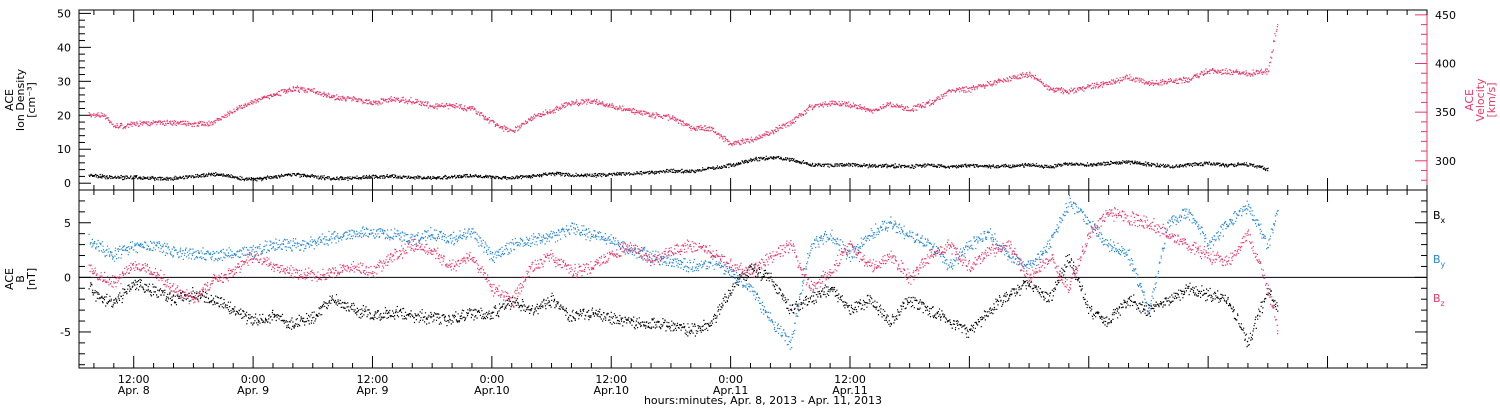 This screenshot has width=1500, height=410. Describe the element at coordinates (67, 277) in the screenshot. I see `b-axis-tick-label: 0` at that location.